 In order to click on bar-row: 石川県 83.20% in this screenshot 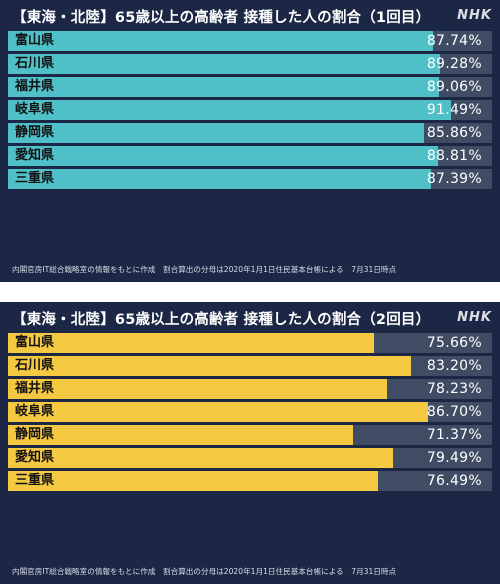, I will do `click(250, 366)`.